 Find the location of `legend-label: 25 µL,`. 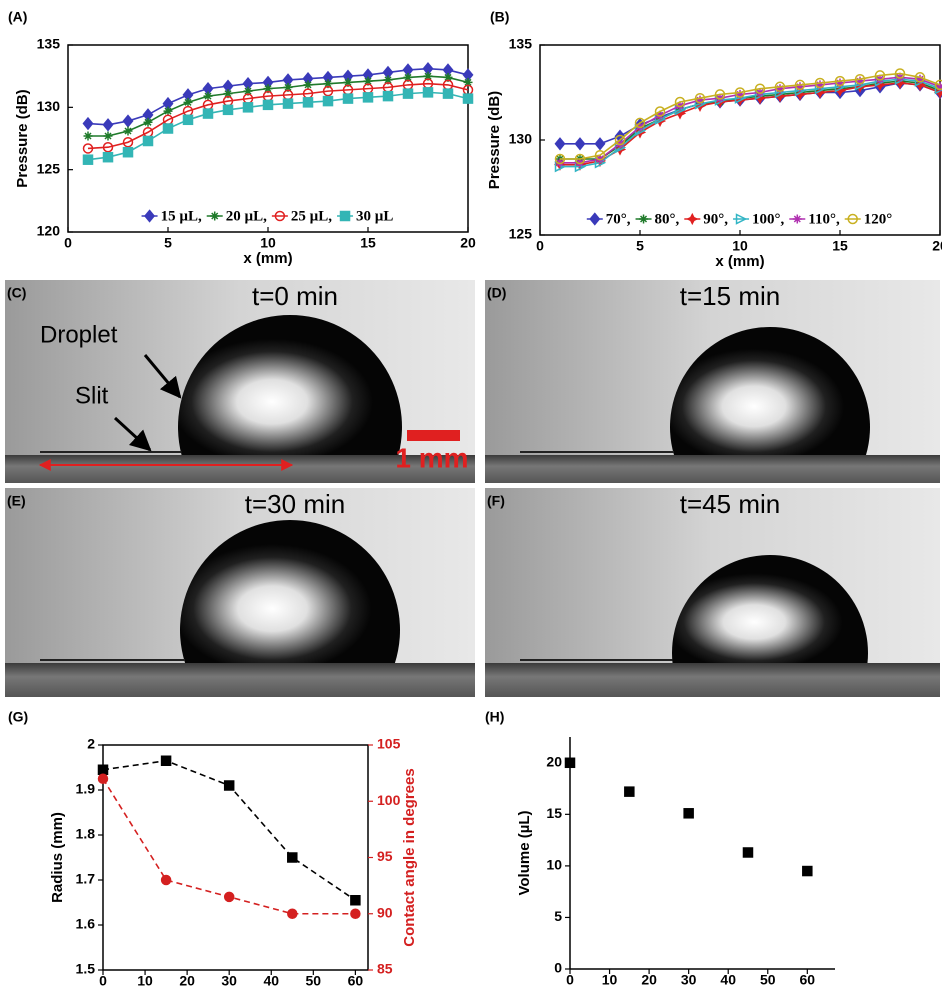

legend-label: 25 µL, is located at coordinates (311, 216).